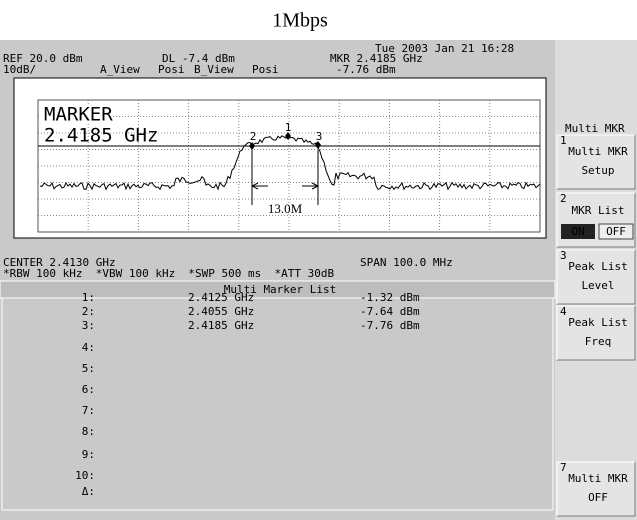  I want to click on softkey-number: 3, so click(563, 255).